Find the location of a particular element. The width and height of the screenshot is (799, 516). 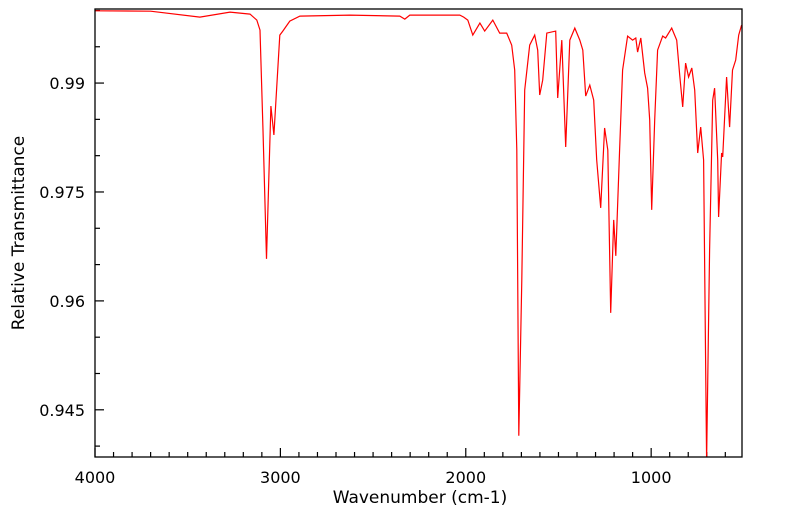

y-tick-label: 0.96 is located at coordinates (67, 301).